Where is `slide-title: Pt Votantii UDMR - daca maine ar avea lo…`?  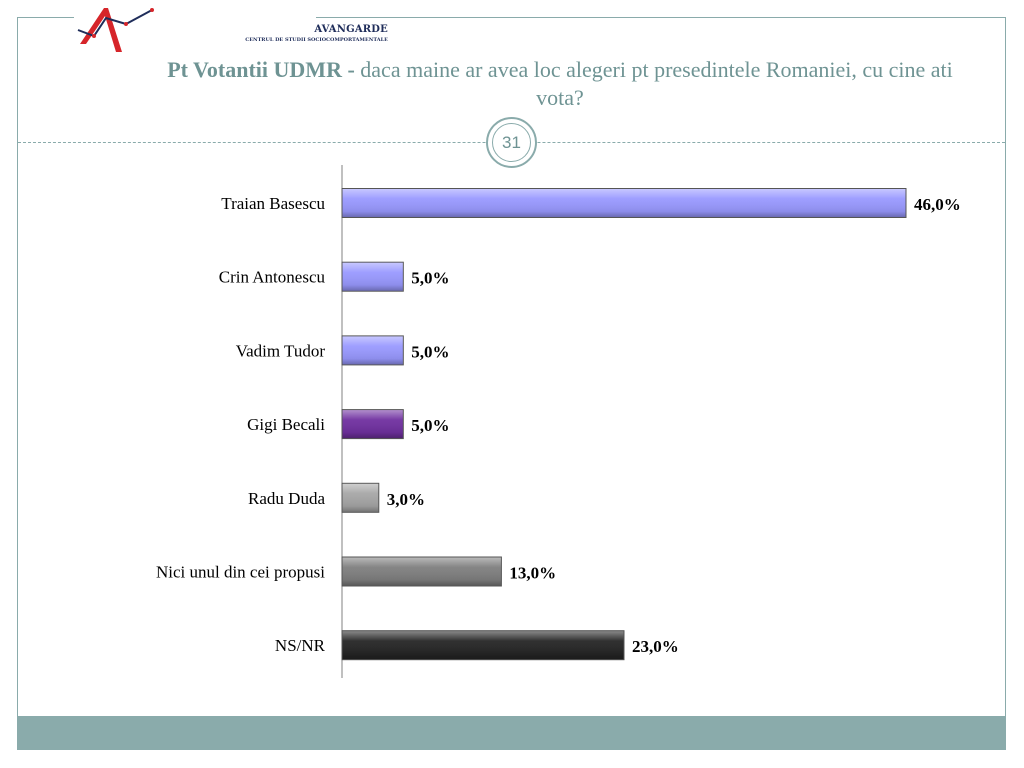 slide-title: Pt Votantii UDMR - daca maine ar avea lo… is located at coordinates (560, 84).